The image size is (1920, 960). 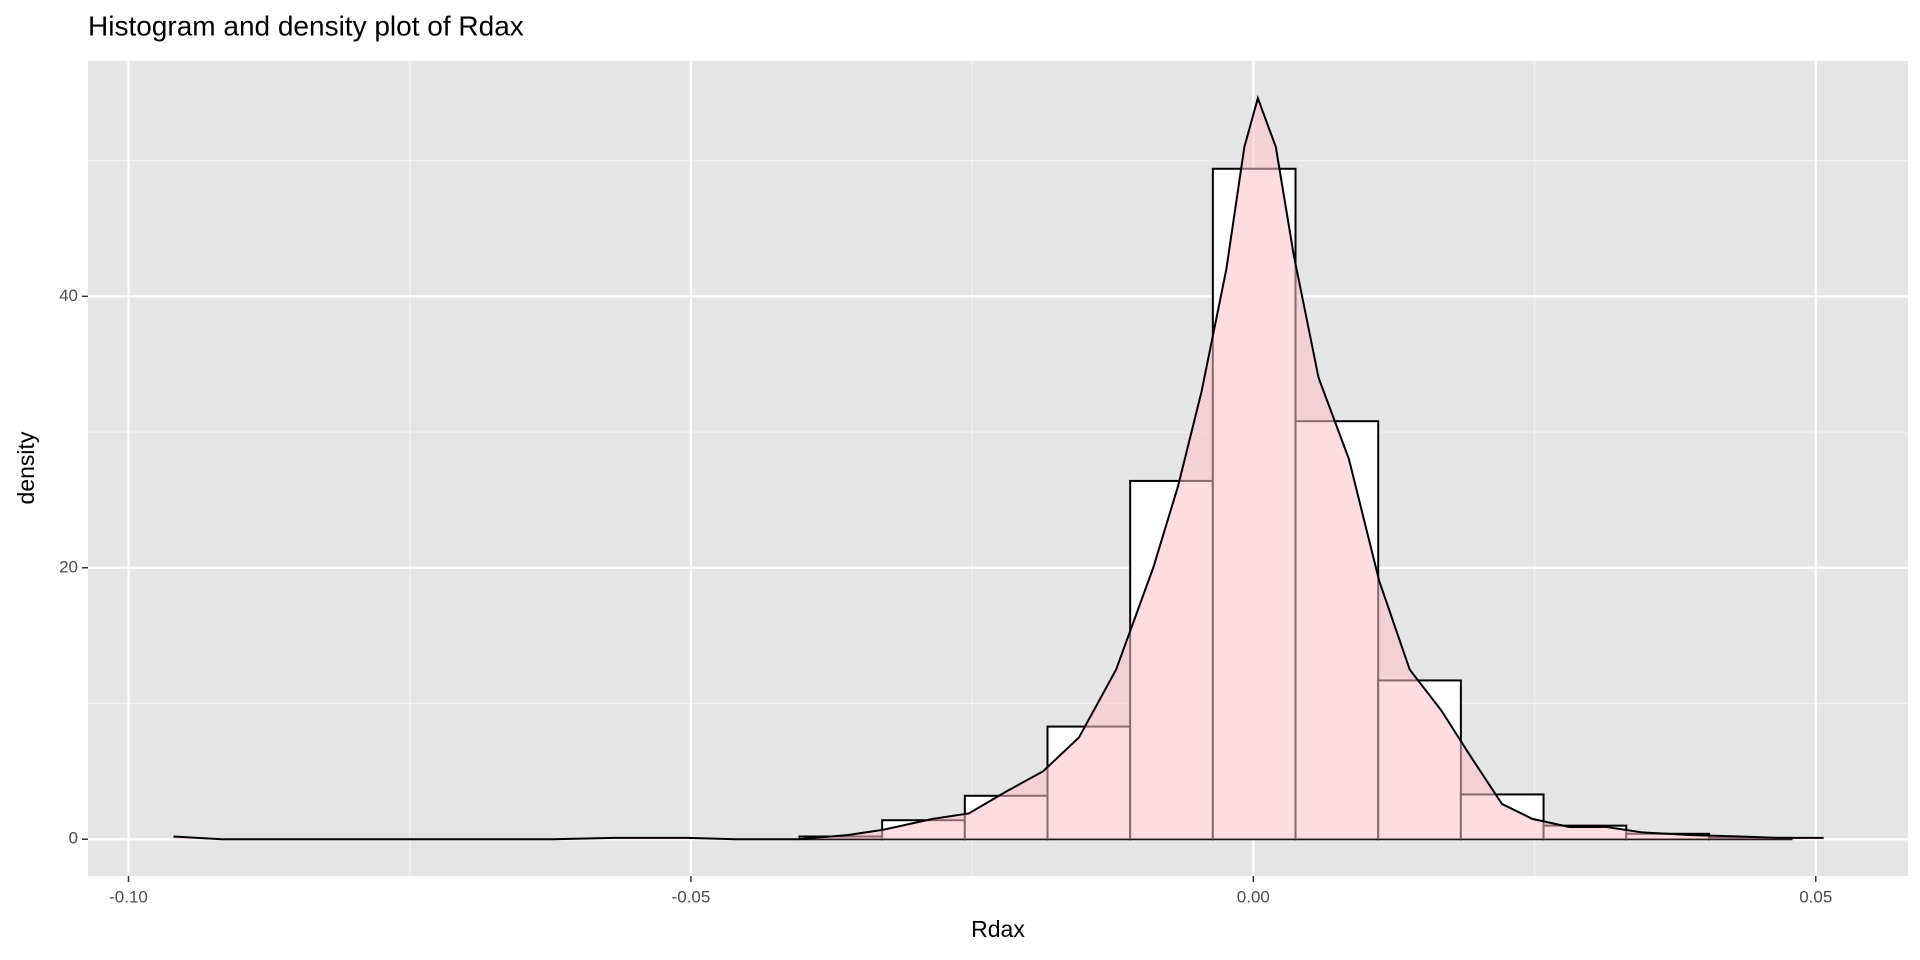 What do you see at coordinates (306, 25) in the screenshot?
I see `chart-title: Histogram and density plot of Rdax` at bounding box center [306, 25].